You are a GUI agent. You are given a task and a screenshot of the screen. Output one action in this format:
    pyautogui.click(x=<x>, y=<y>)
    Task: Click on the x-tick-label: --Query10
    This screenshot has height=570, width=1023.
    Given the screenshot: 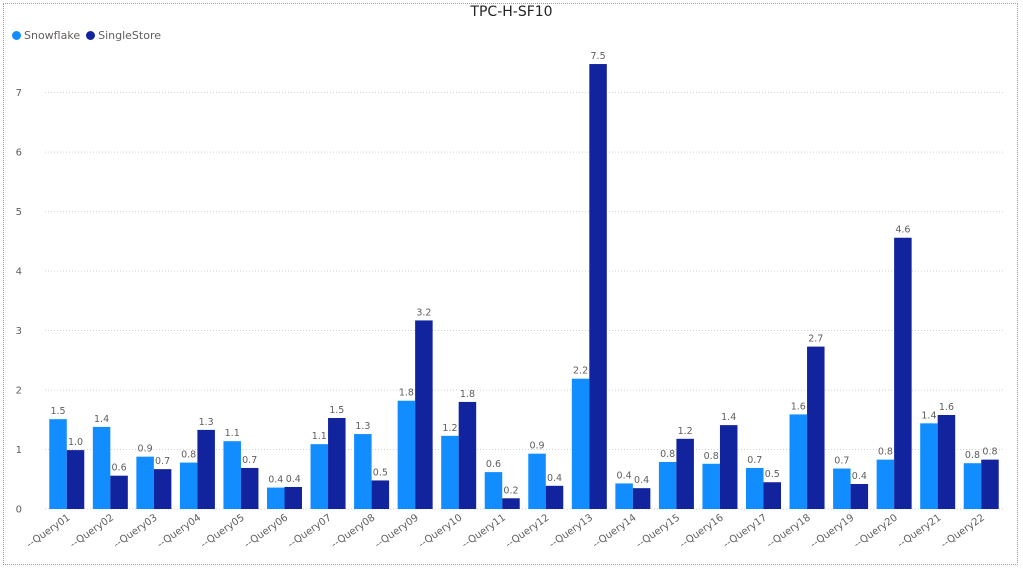 What is the action you would take?
    pyautogui.click(x=441, y=531)
    